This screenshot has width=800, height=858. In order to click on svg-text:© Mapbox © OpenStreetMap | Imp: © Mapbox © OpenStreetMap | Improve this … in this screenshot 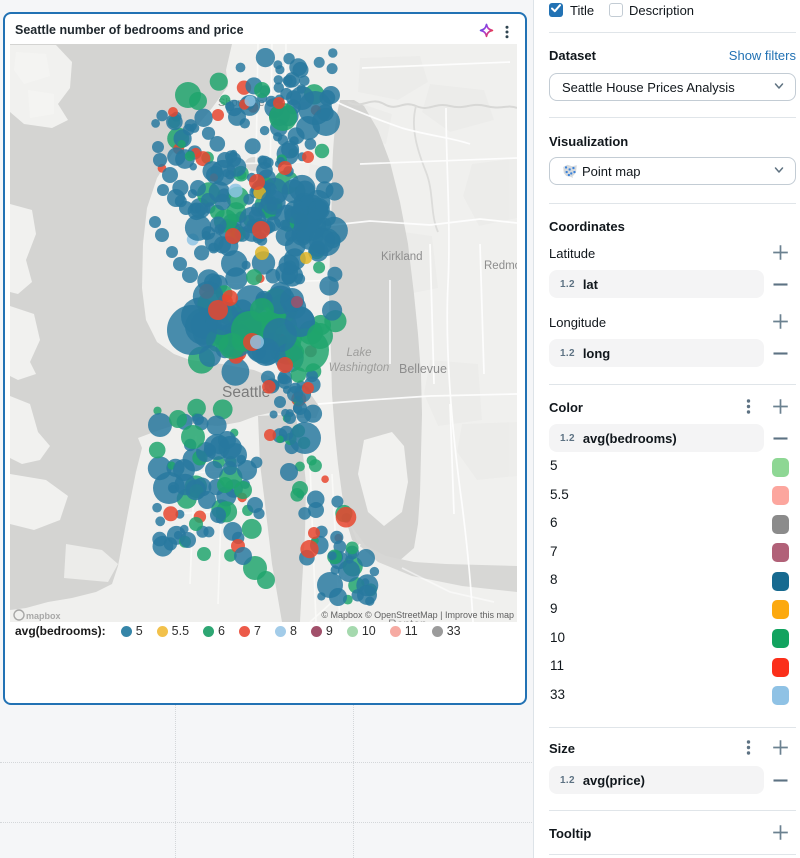, I will do `click(417, 615)`.